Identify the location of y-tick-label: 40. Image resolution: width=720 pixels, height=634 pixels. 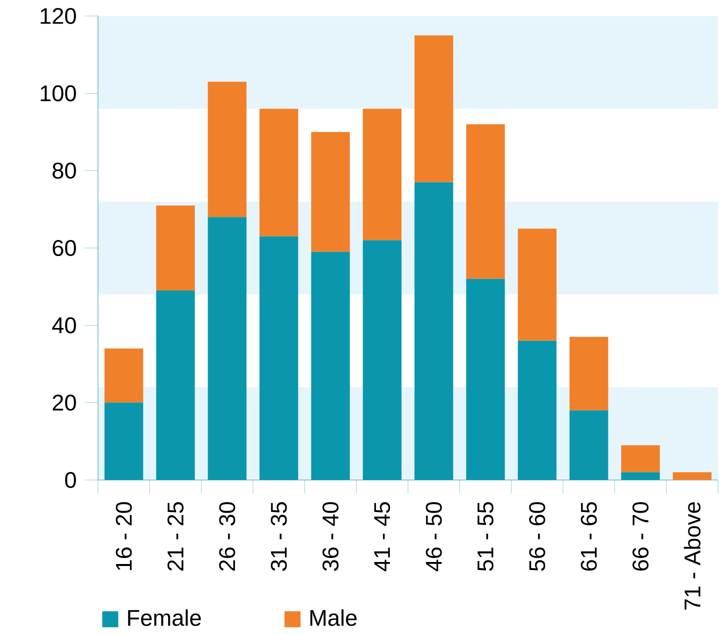
(64, 325).